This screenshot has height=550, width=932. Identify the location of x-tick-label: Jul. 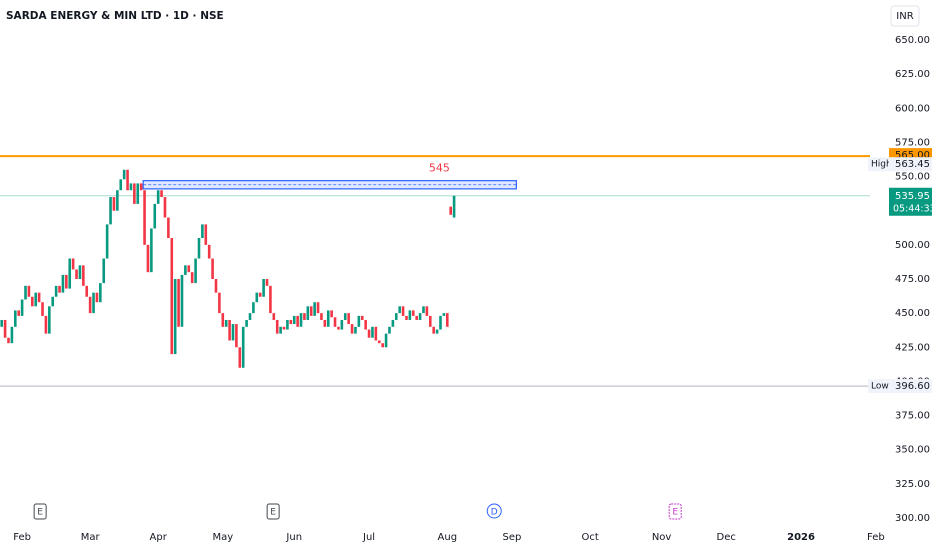
(368, 537).